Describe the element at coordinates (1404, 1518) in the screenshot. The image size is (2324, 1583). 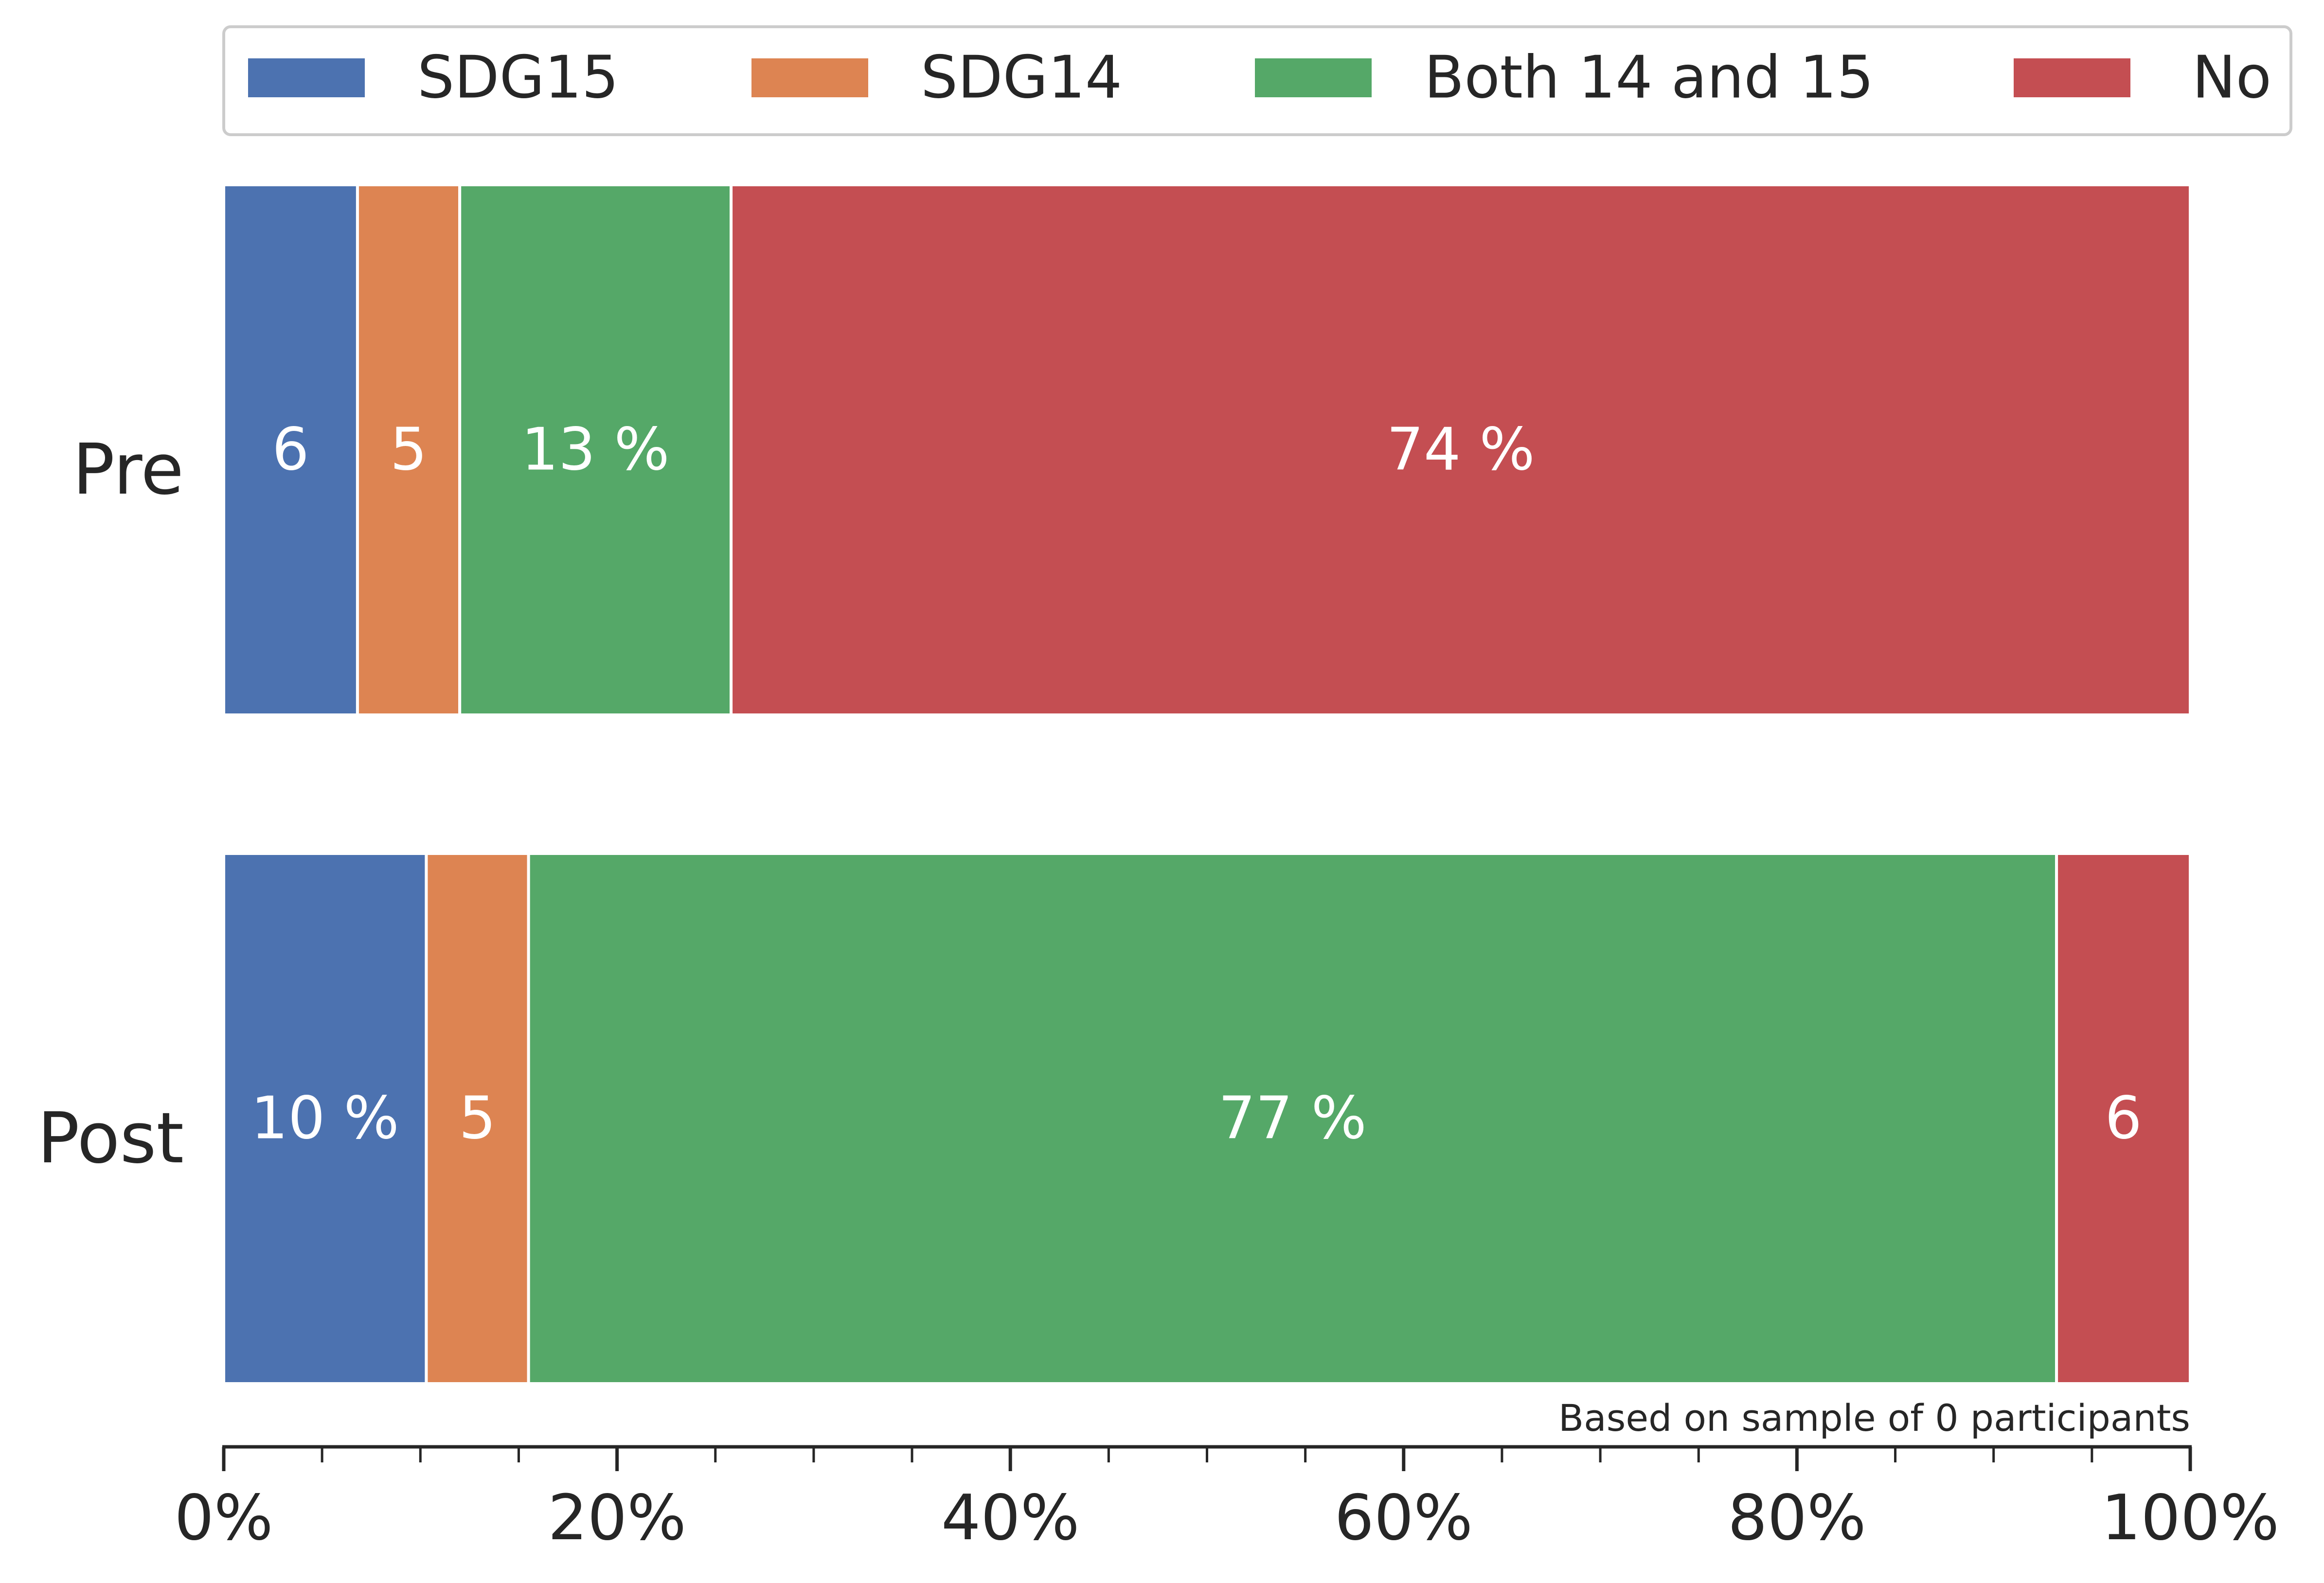
I see `x-tick-label-60: 60%` at that location.